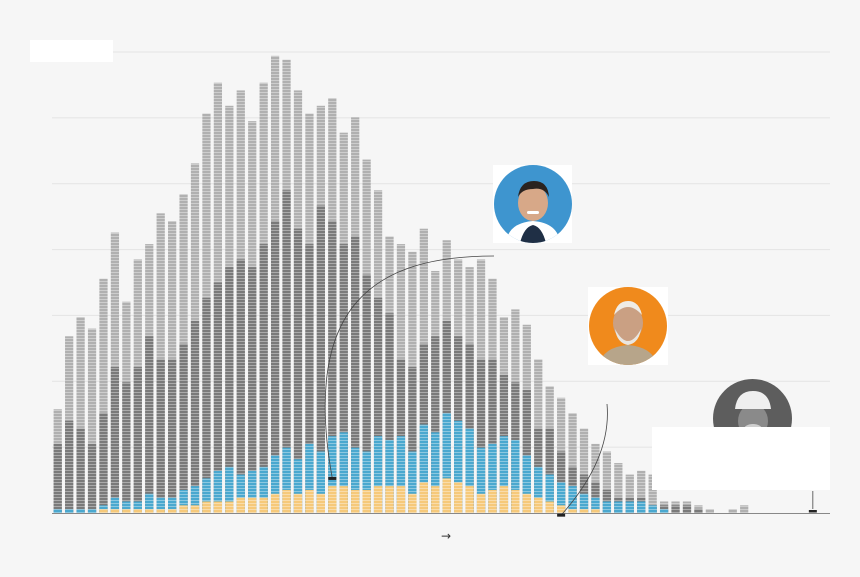 This screenshot has width=860, height=577. What do you see at coordinates (628, 333) in the screenshot?
I see `orange-person-portrait-icon` at bounding box center [628, 333].